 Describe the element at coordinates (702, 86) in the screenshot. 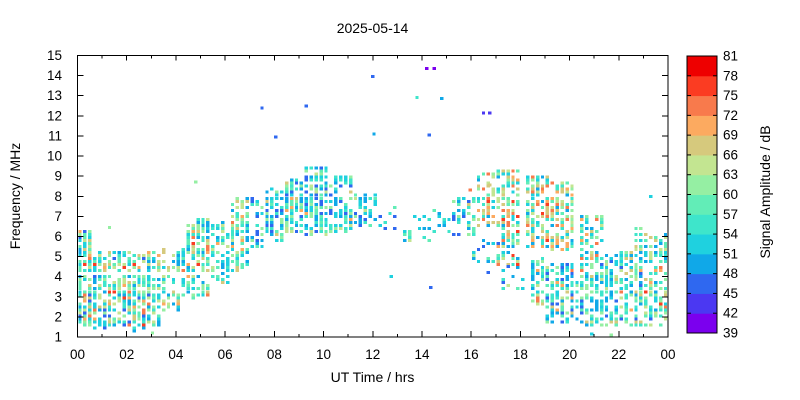

I see `colorbar-segment` at that location.